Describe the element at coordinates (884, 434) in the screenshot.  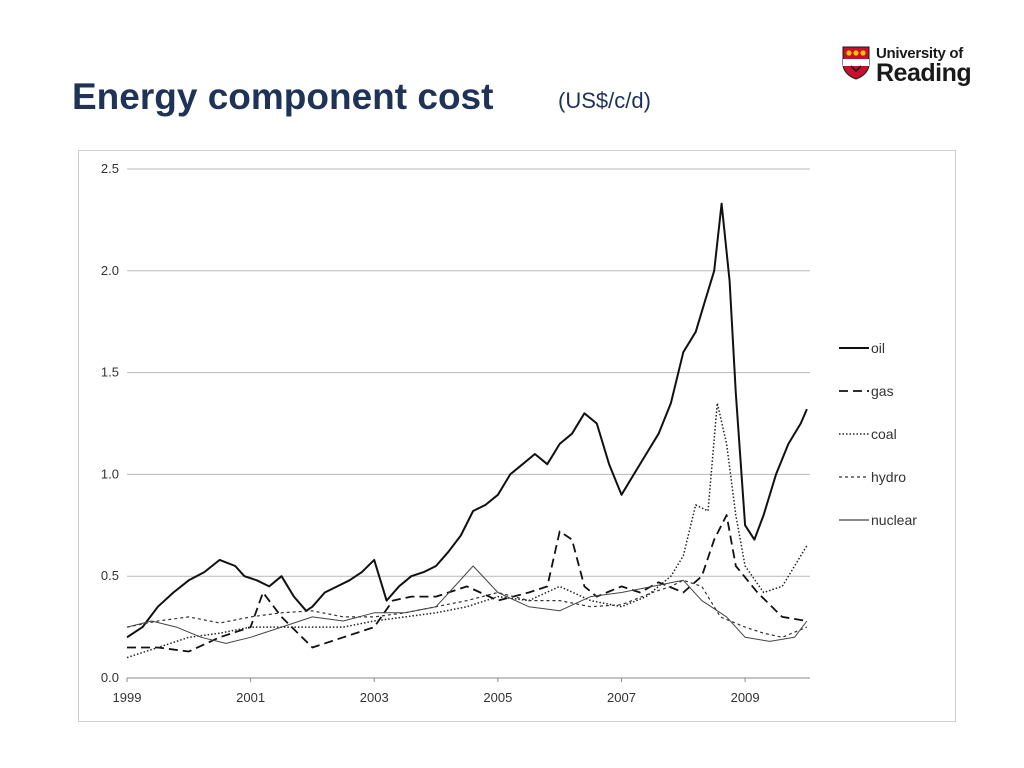
I see `legend-label-coal: coal` at that location.